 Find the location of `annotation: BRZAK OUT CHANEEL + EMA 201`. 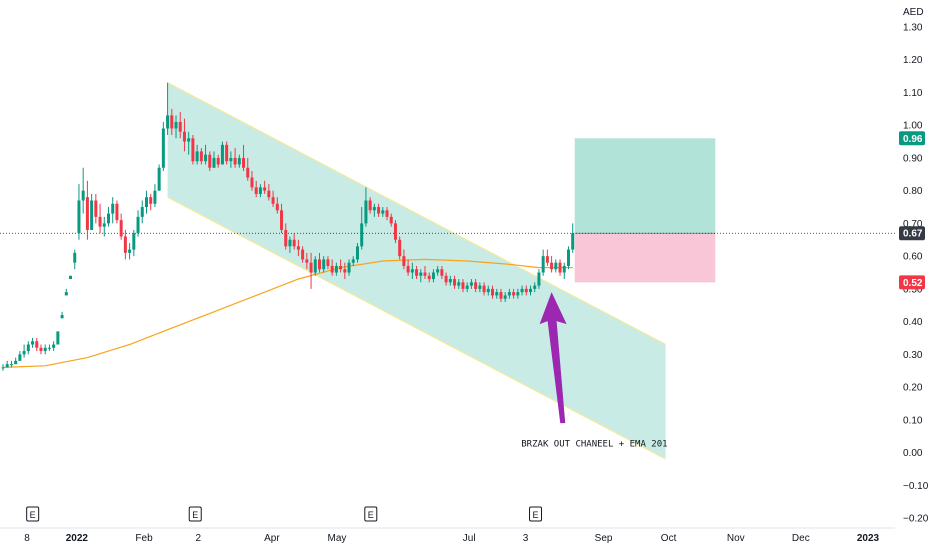

annotation: BRZAK OUT CHANEEL + EMA 201 is located at coordinates (594, 371).